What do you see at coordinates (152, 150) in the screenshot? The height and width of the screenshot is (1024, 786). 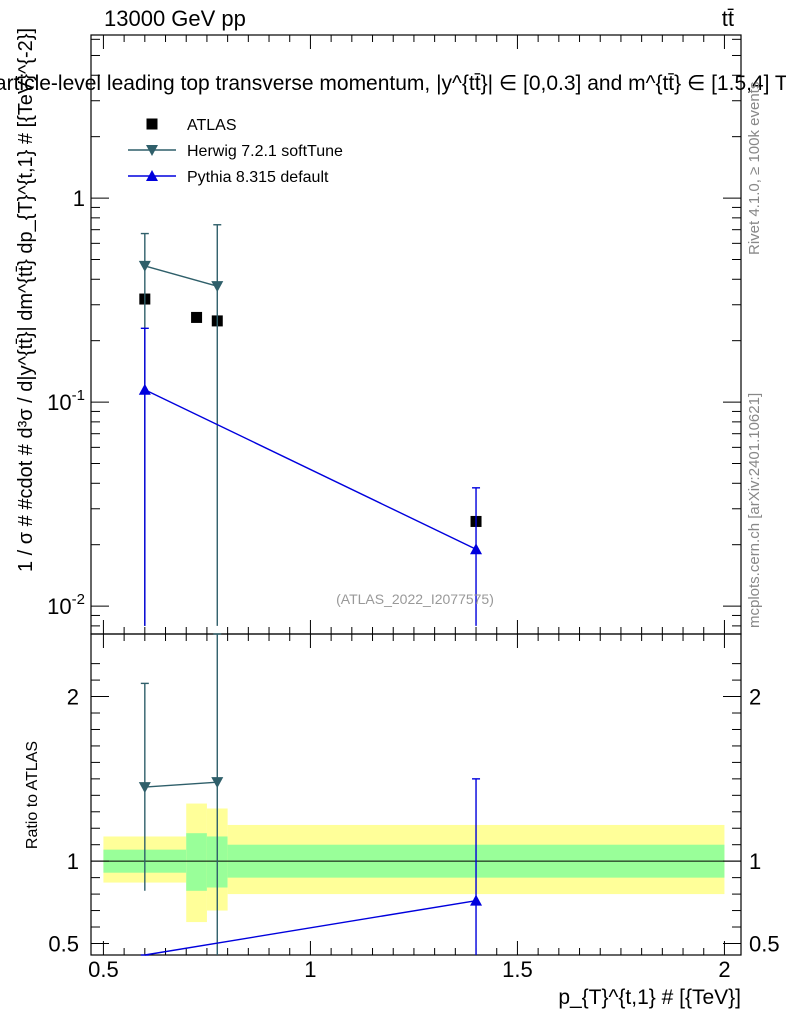 I see `legend-marker-herwig` at bounding box center [152, 150].